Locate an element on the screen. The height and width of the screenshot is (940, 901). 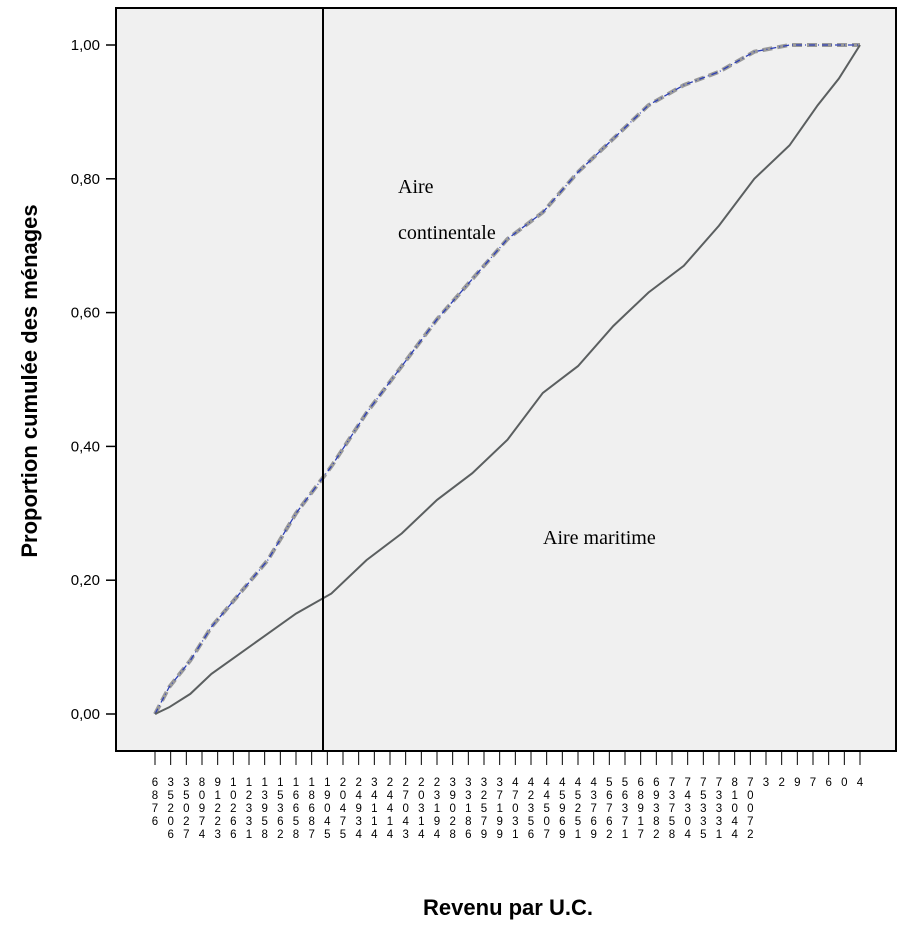
x-axis-title: Revenu par U.C. is located at coordinates (508, 907).